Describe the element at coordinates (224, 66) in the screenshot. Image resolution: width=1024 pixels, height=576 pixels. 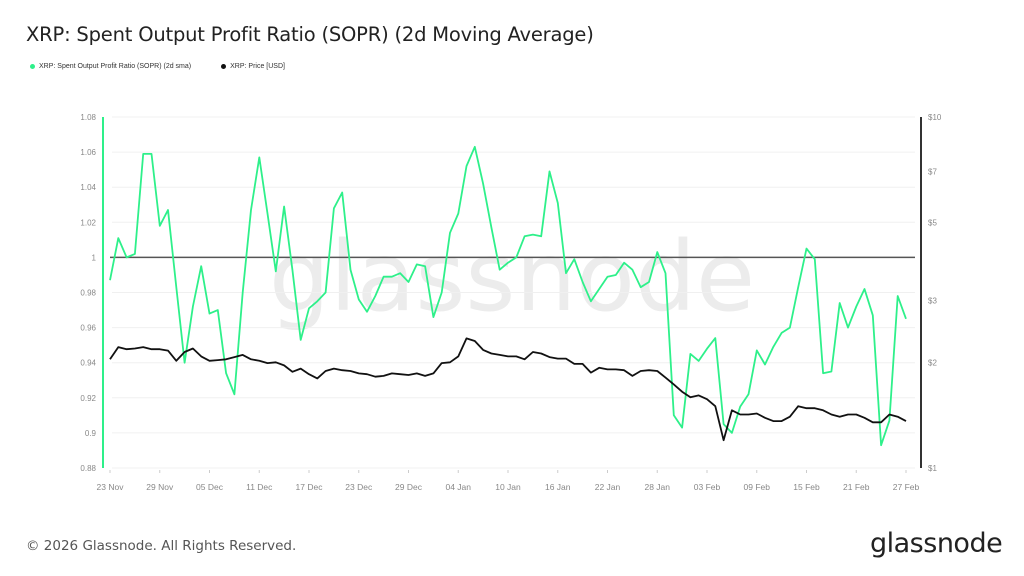
I see `legend-marker-price` at that location.